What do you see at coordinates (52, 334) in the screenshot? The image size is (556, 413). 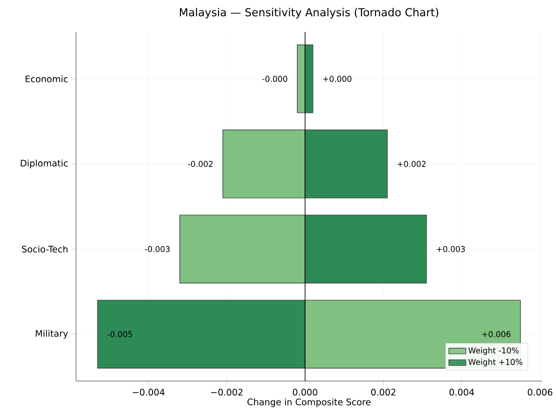 I see `y-tick-label: Military` at bounding box center [52, 334].